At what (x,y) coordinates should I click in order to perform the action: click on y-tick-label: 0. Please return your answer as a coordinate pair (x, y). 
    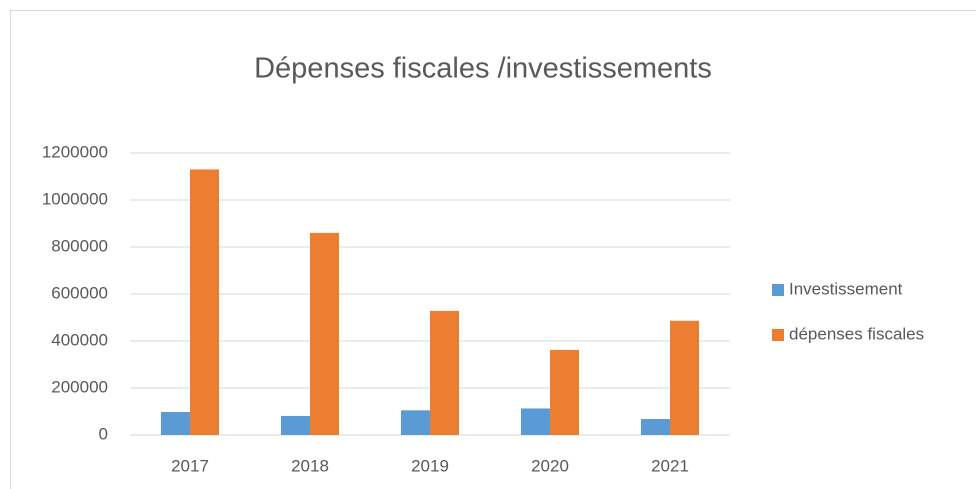
    Looking at the image, I should click on (103, 433).